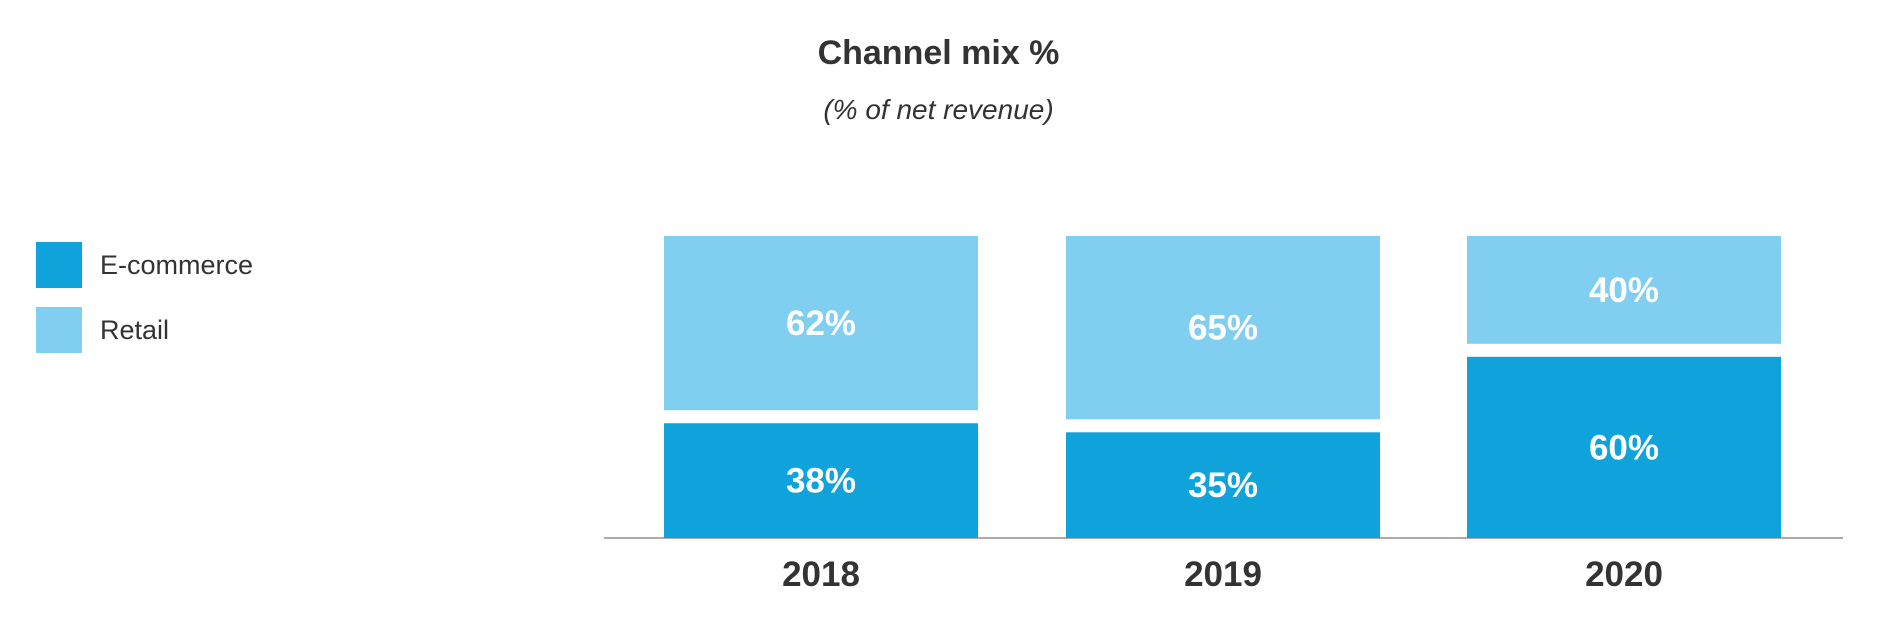 The image size is (1877, 623). What do you see at coordinates (1223, 574) in the screenshot?
I see `category-label-2019: 2019` at bounding box center [1223, 574].